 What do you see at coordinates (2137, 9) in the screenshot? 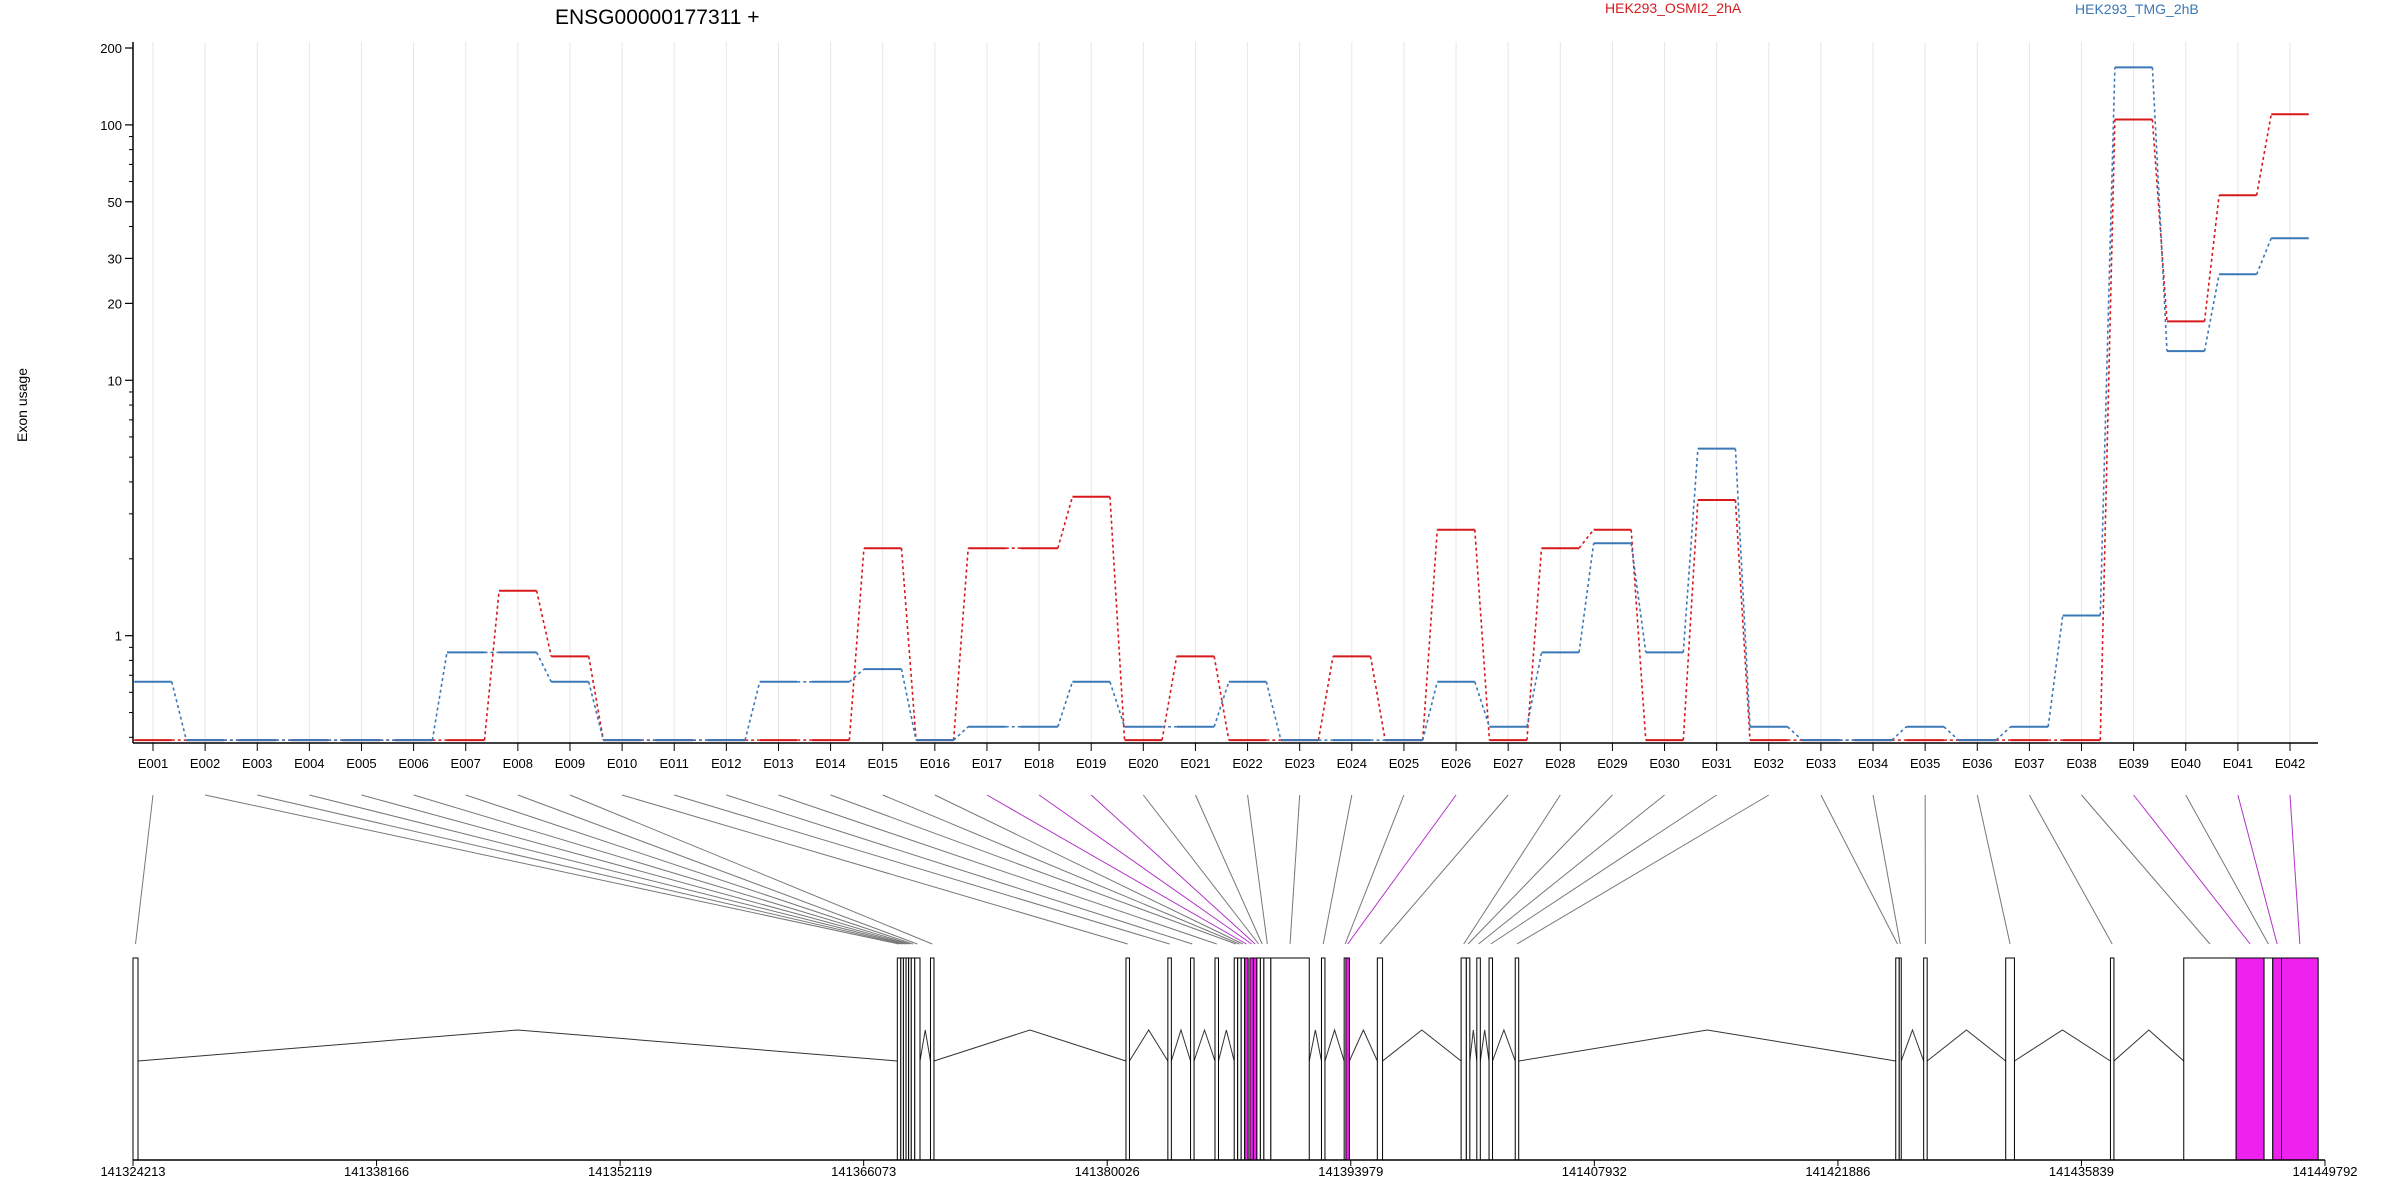
I see `legend-entry-tmg: HEK293_TMG_2hB` at bounding box center [2137, 9].